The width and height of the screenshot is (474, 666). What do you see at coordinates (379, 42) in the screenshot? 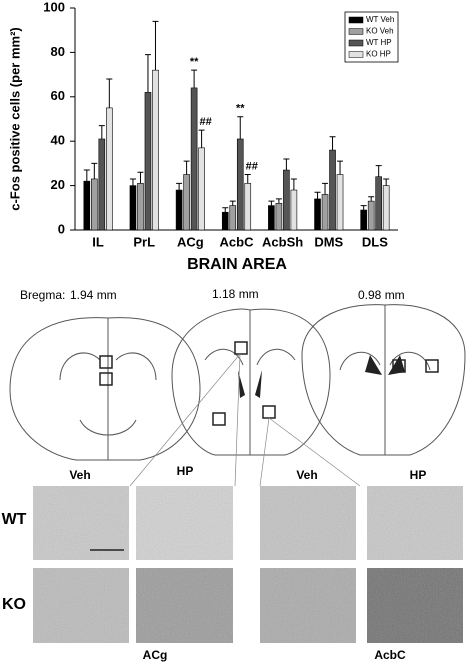
I see `legend-label: WT HP` at bounding box center [379, 42].